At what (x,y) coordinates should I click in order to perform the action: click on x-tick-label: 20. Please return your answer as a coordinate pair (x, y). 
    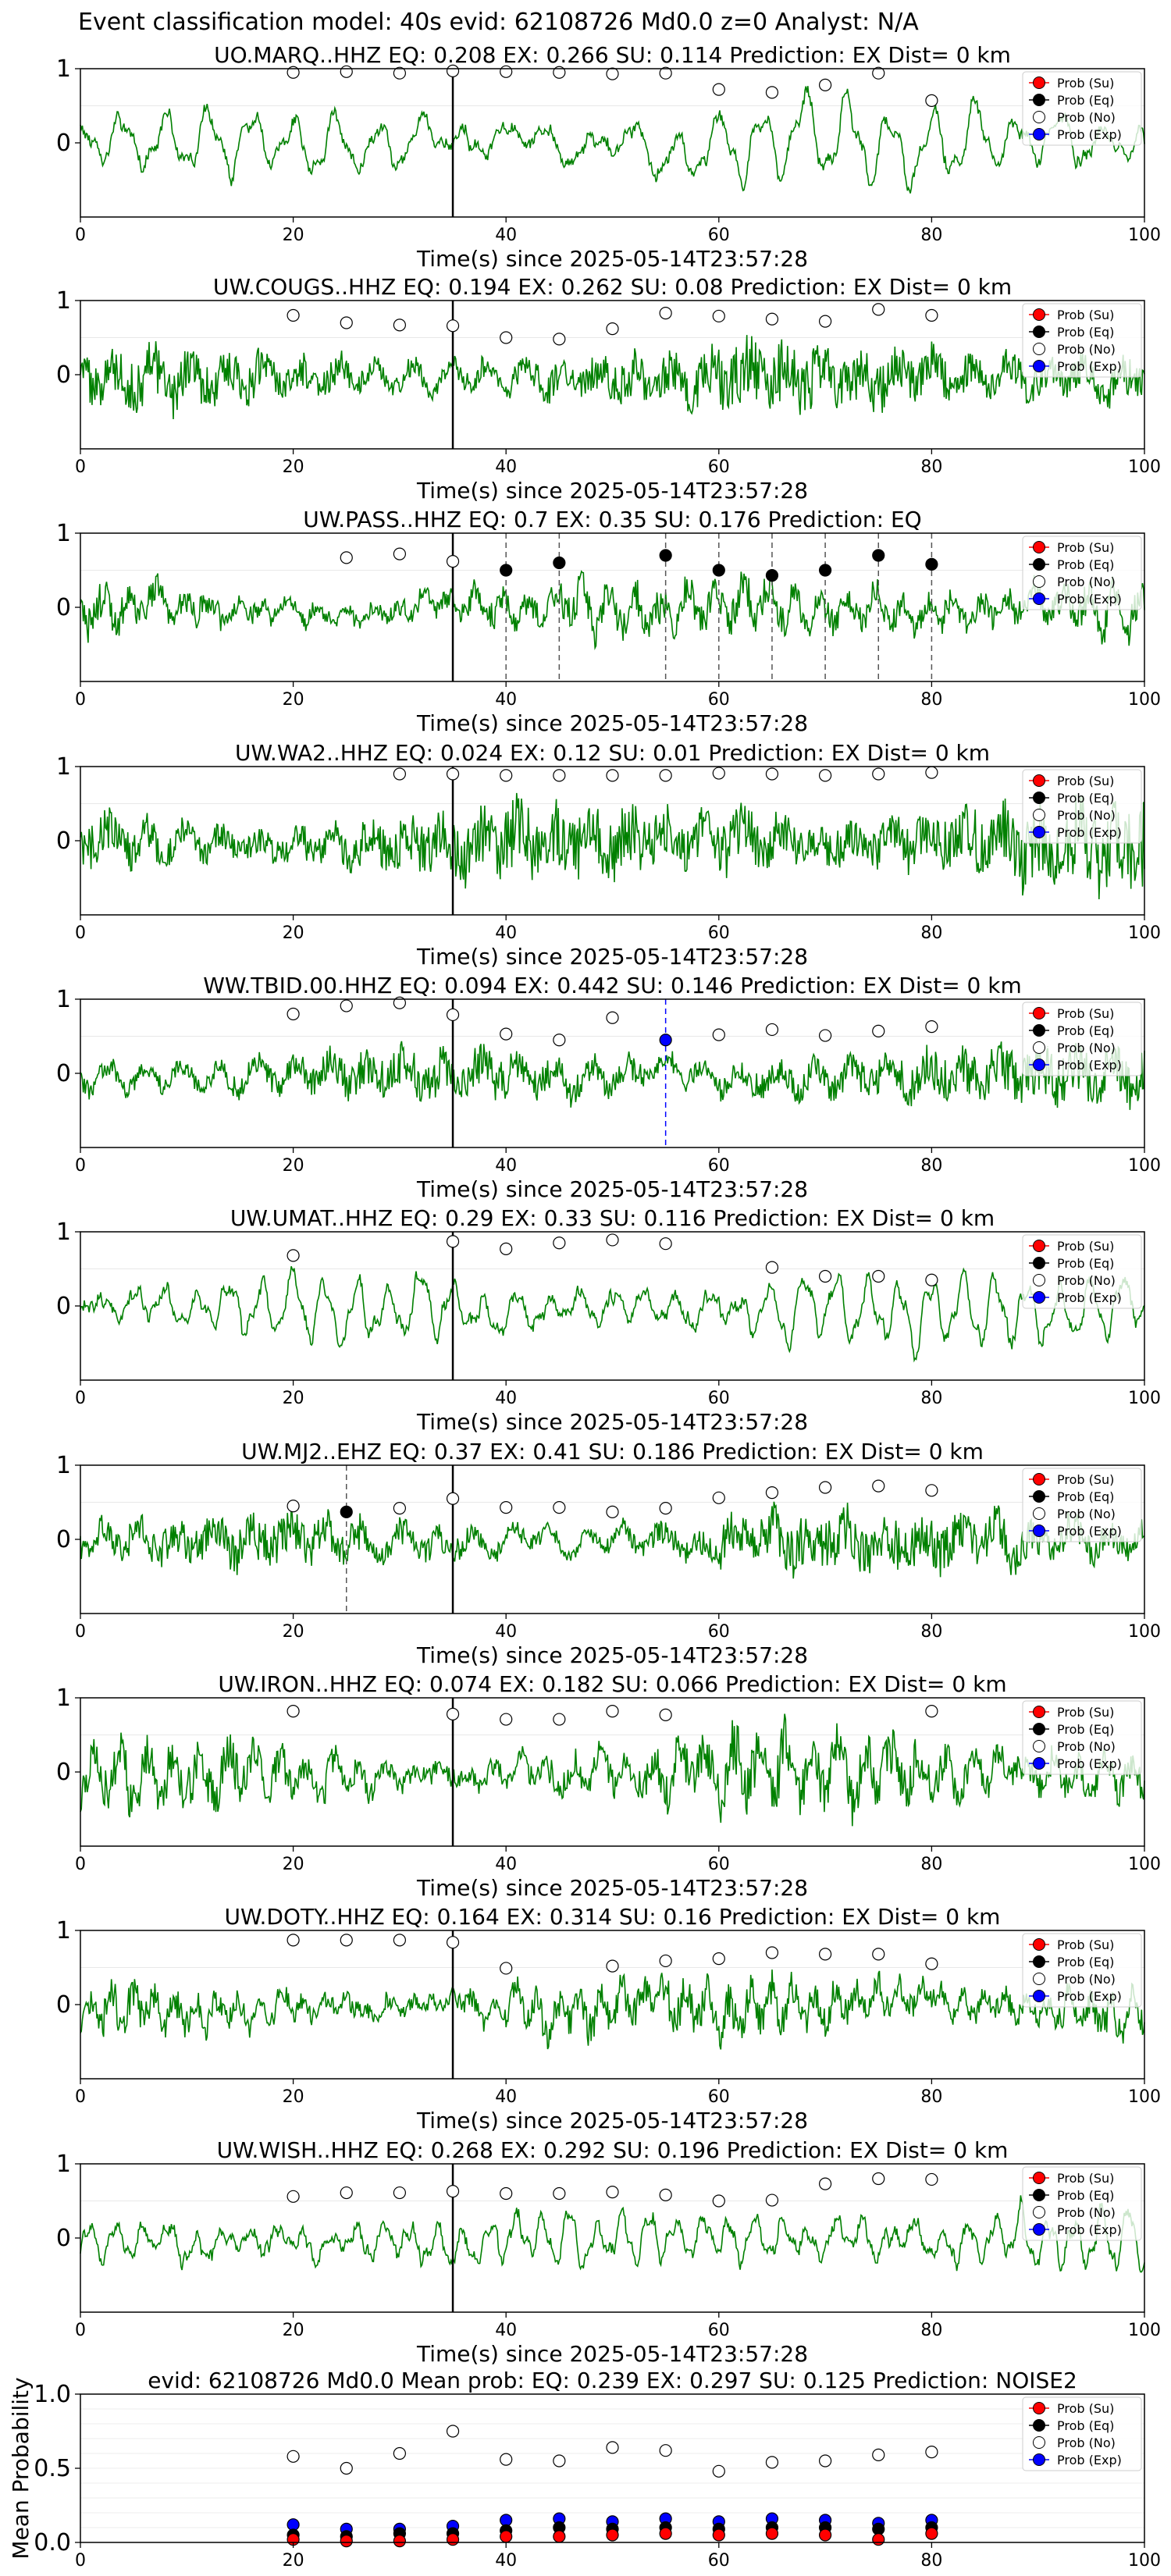
    Looking at the image, I should click on (293, 1166).